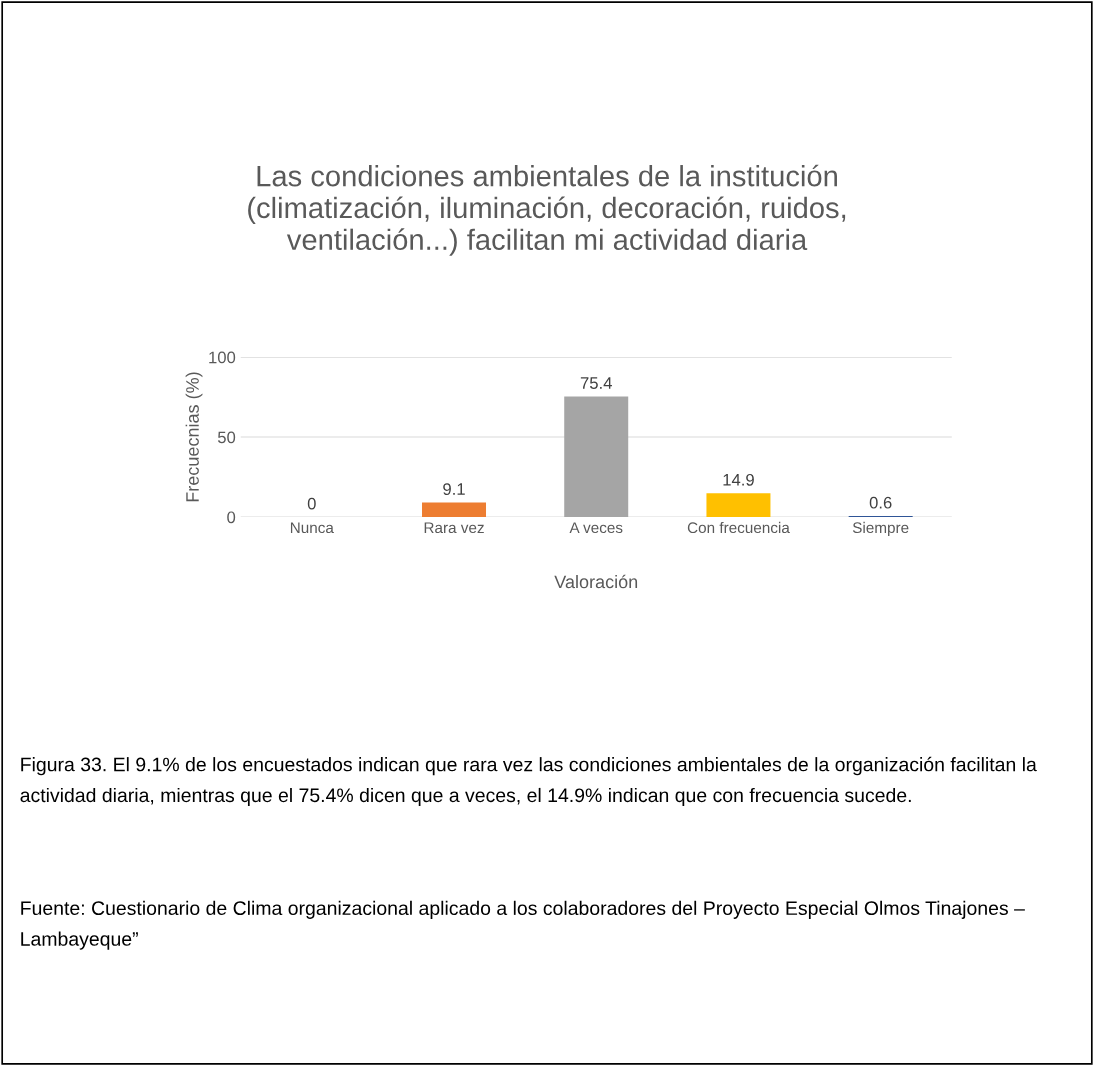 The width and height of the screenshot is (1094, 1066). What do you see at coordinates (454, 528) in the screenshot?
I see `x-tick-label: Rara vez` at bounding box center [454, 528].